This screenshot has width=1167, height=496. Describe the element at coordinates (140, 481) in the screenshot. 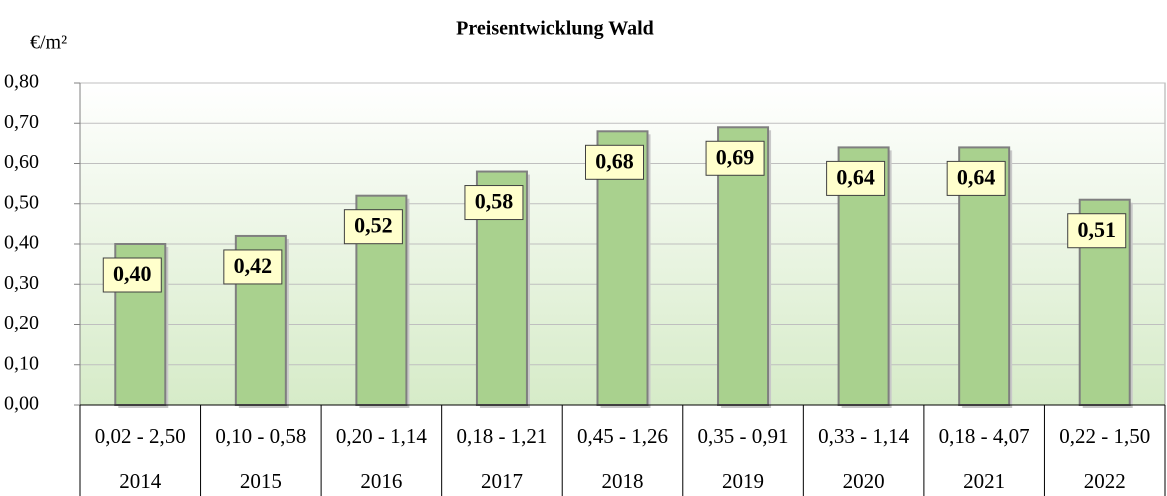

I see `x-tick-label: 2014` at that location.